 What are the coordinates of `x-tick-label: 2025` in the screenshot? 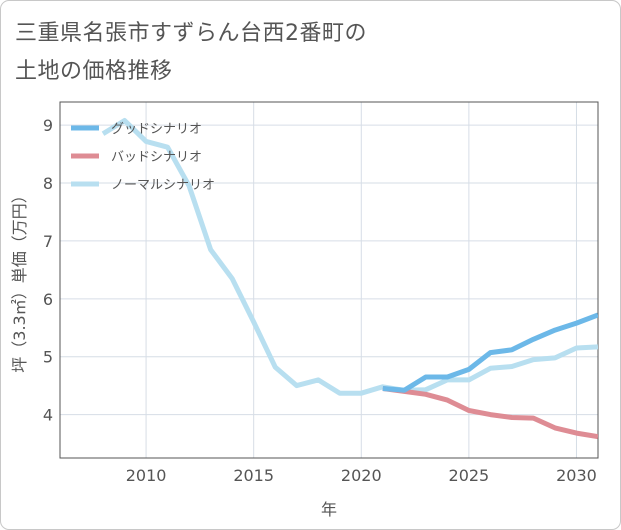 It's located at (469, 475).